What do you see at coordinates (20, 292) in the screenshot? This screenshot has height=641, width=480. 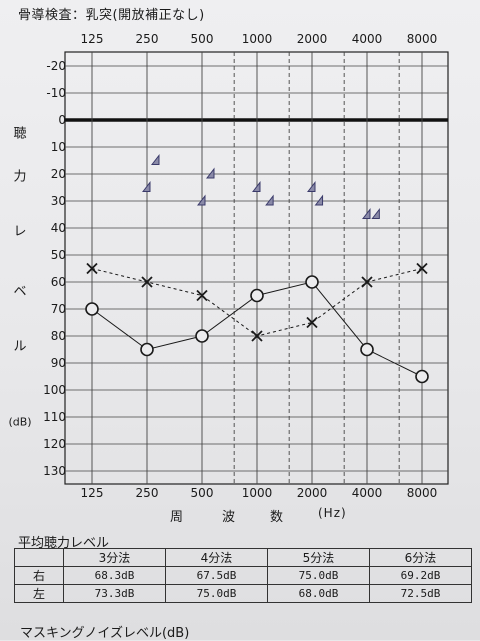 I see `y-axis-label-char: ベ` at bounding box center [20, 292].